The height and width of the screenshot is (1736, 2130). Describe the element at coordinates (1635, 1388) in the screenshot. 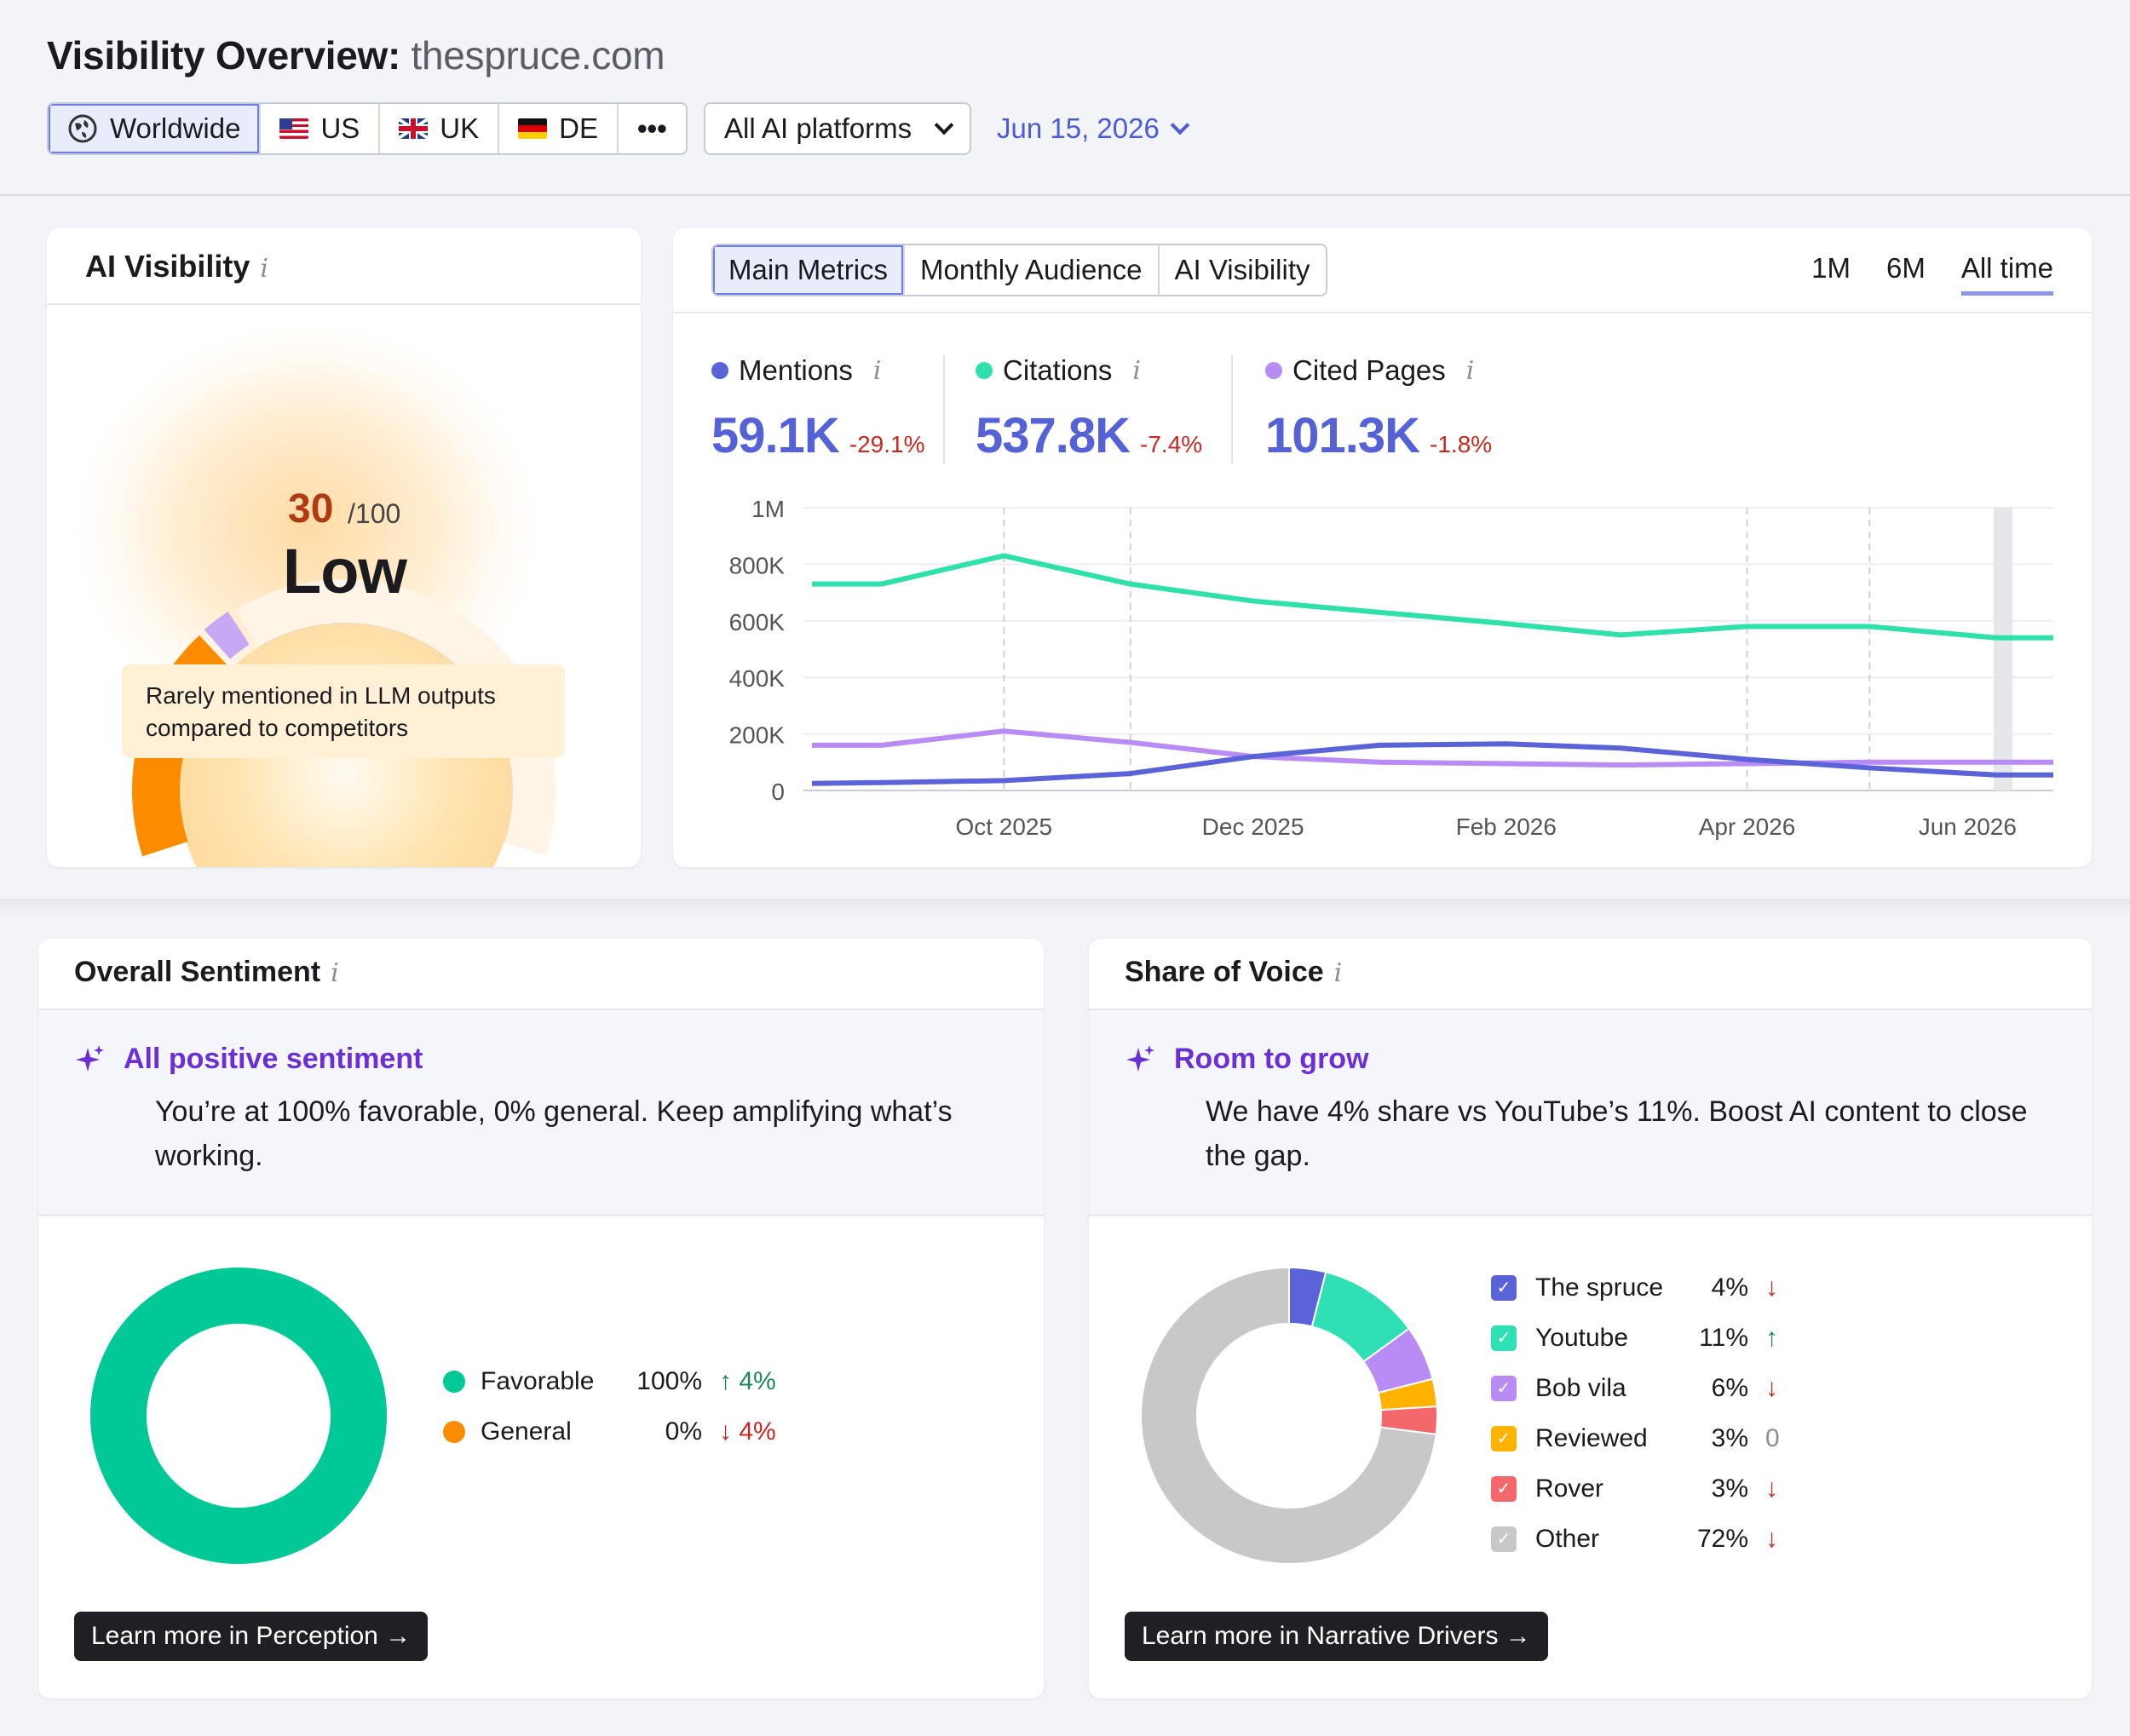

I see `sov-legend-row: ✓ Bob vila 6% ↓` at that location.